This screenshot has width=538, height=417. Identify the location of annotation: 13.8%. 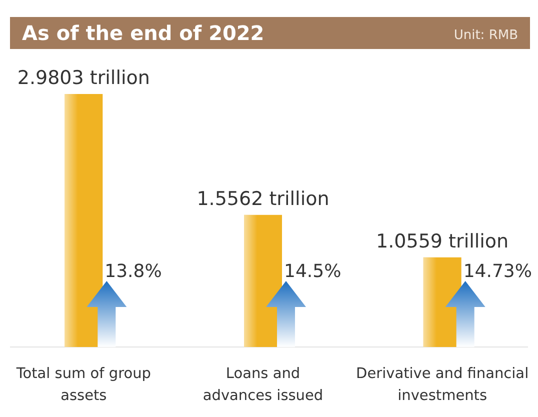
(133, 271).